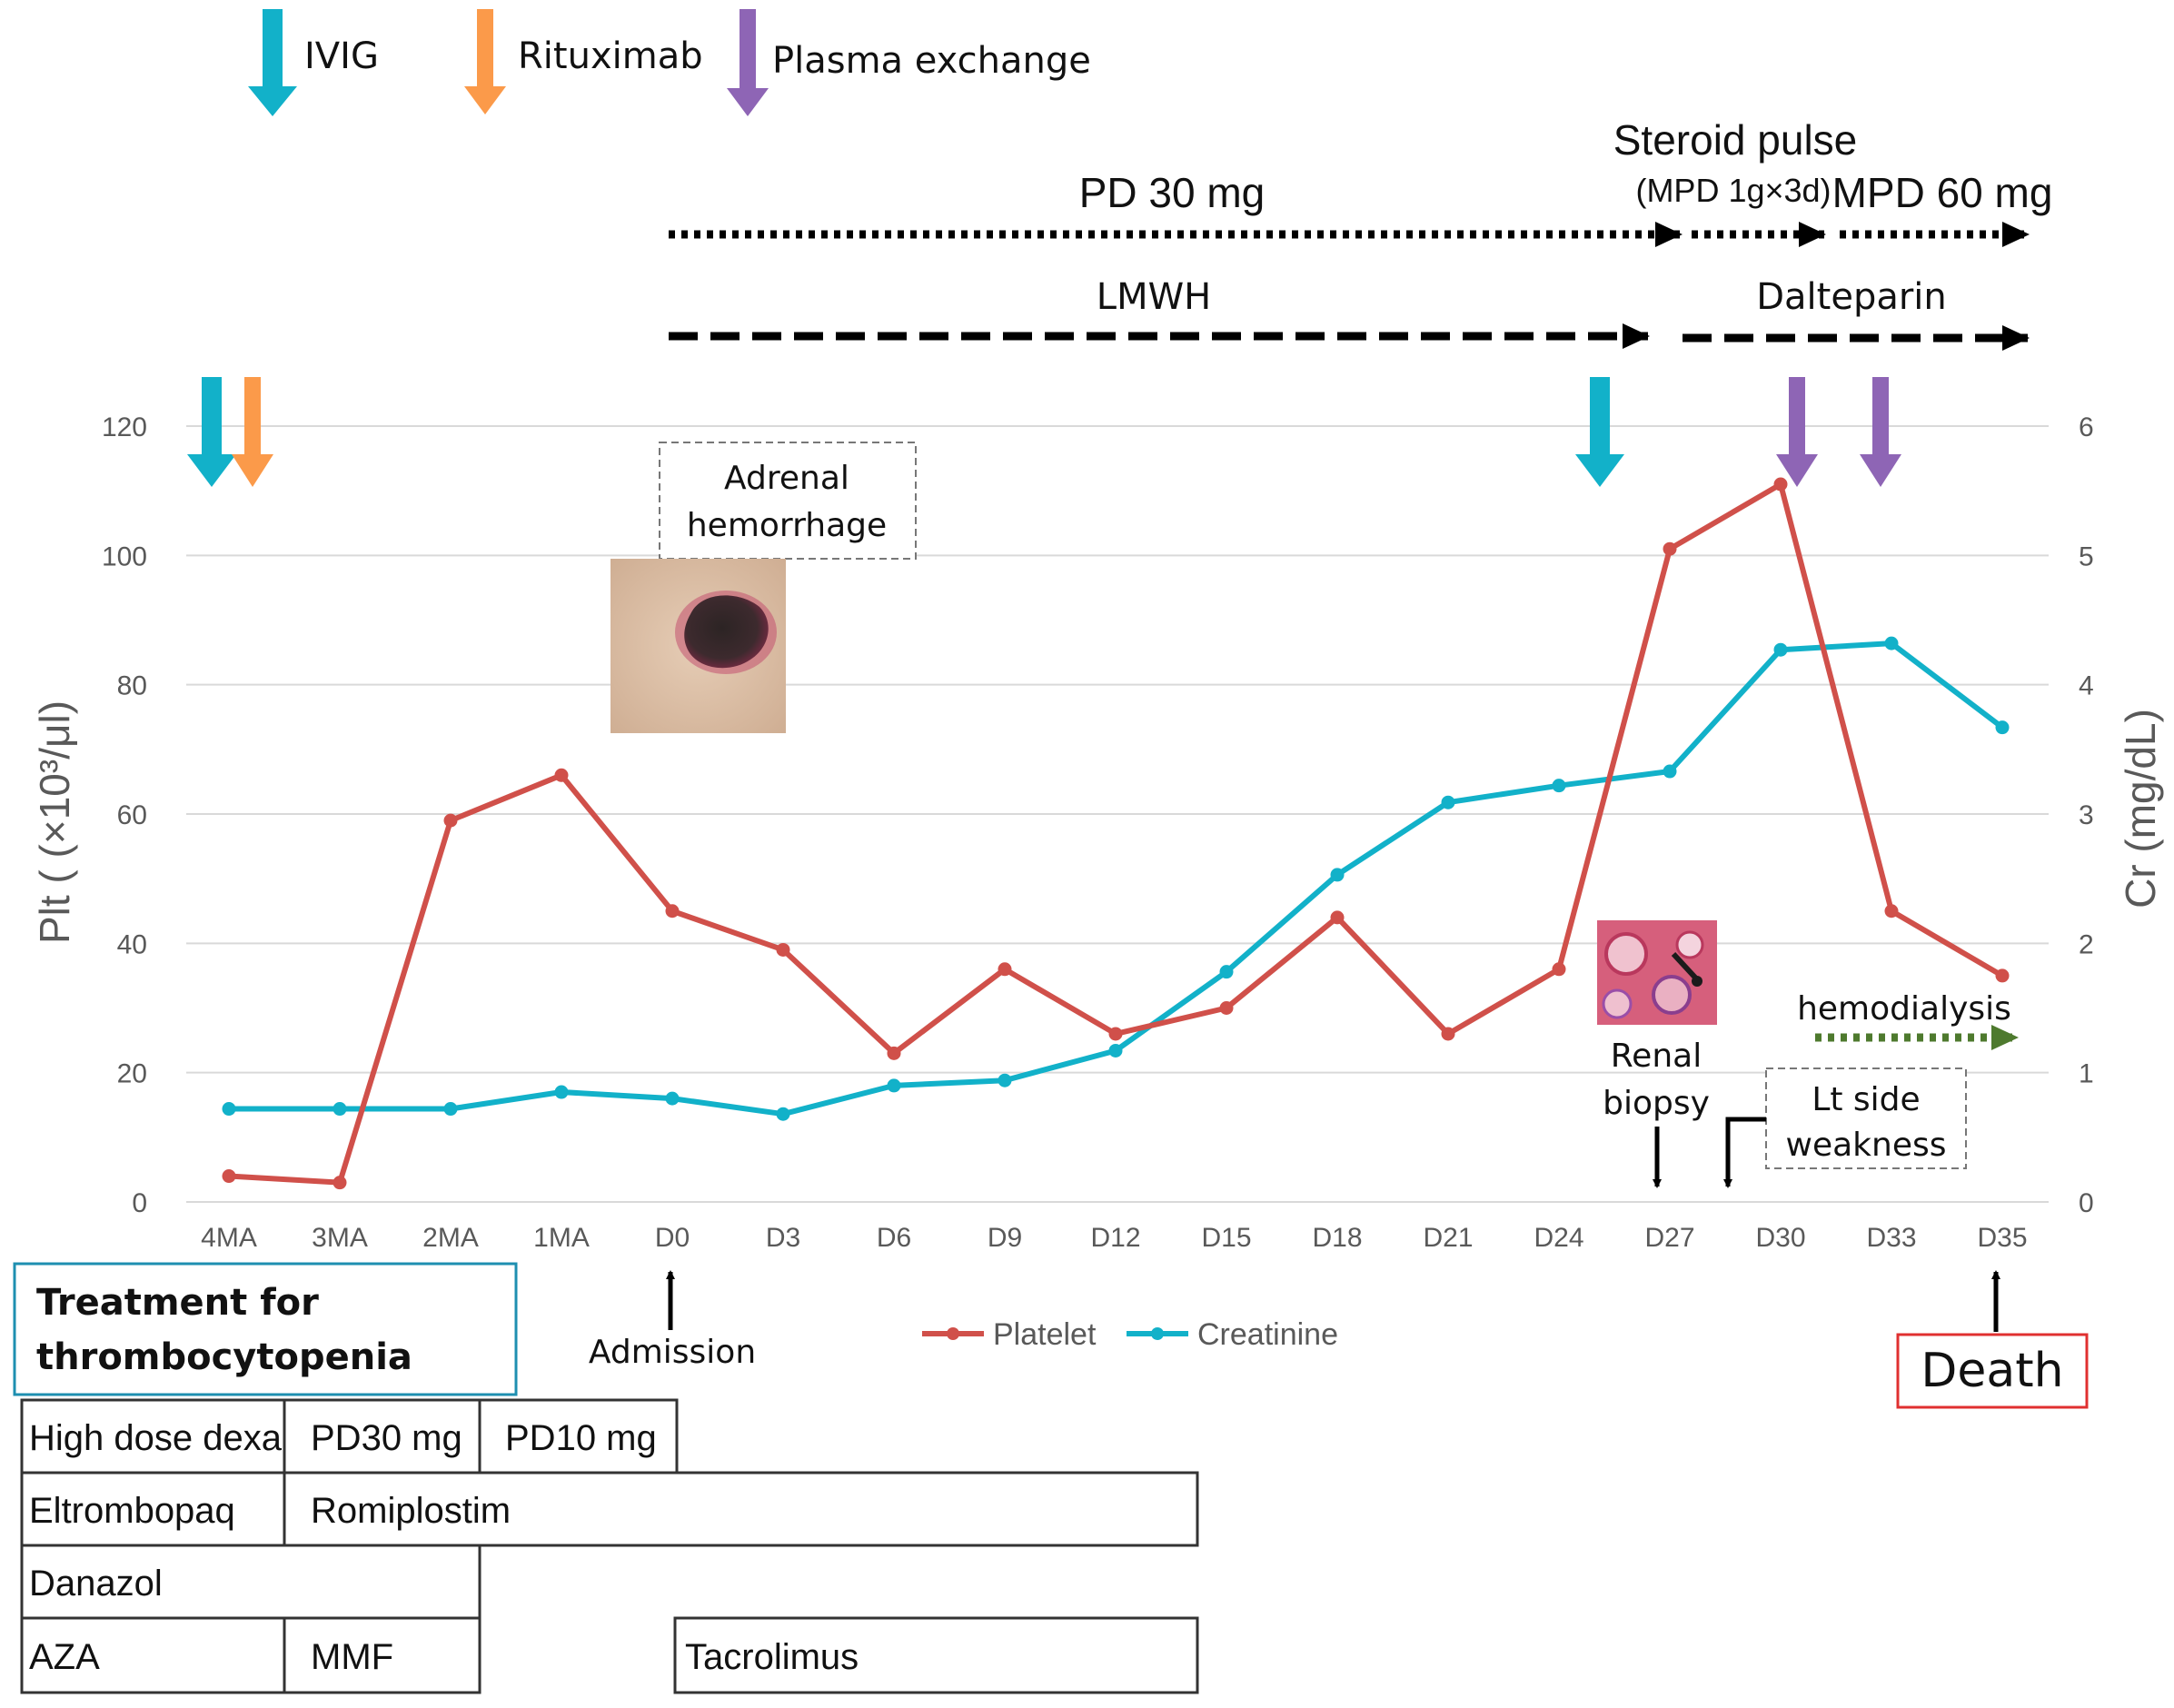 The height and width of the screenshot is (1708, 2174). I want to click on renal-biopsy-annotation: Renal biopsy, so click(1657, 1054).